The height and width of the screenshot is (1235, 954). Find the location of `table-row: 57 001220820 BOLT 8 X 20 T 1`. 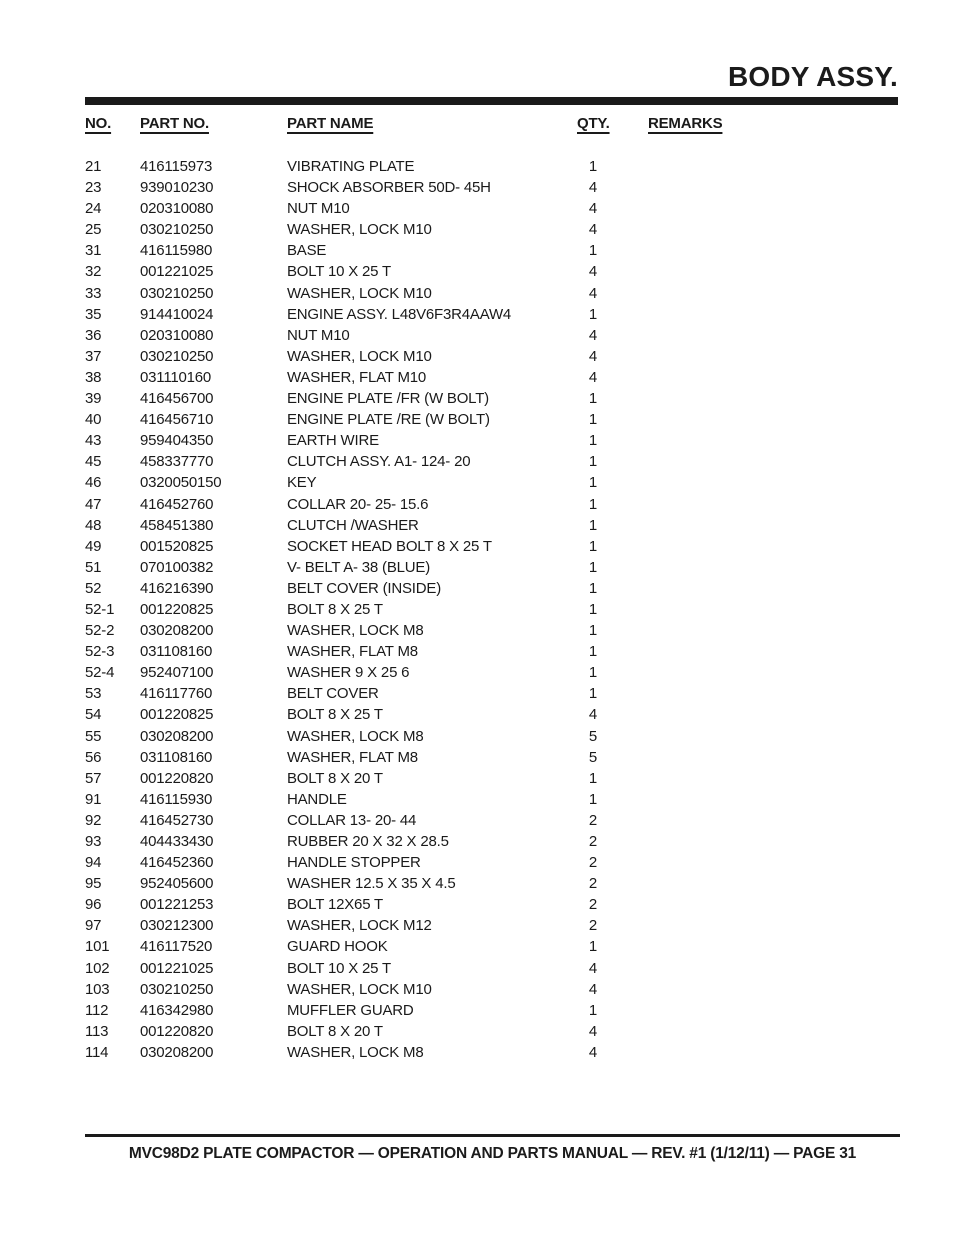

table-row: 57 001220820 BOLT 8 X 20 T 1 is located at coordinates (491, 778).